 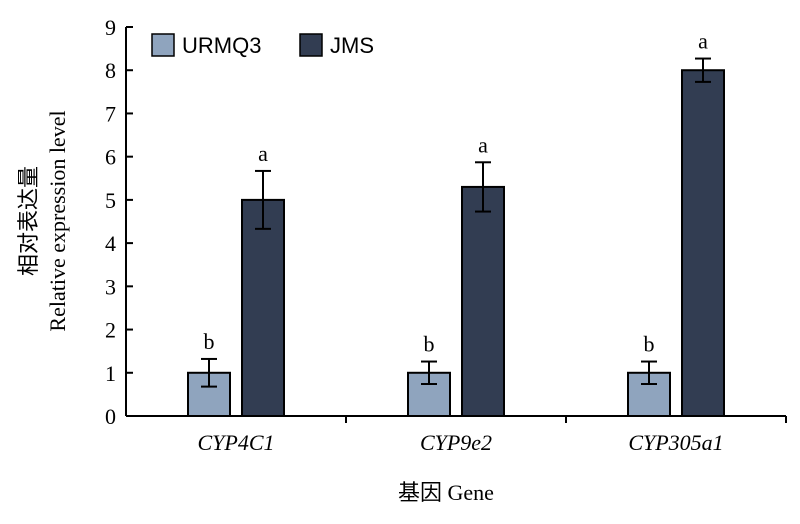 What do you see at coordinates (110, 373) in the screenshot?
I see `y-tick-label: 1` at bounding box center [110, 373].